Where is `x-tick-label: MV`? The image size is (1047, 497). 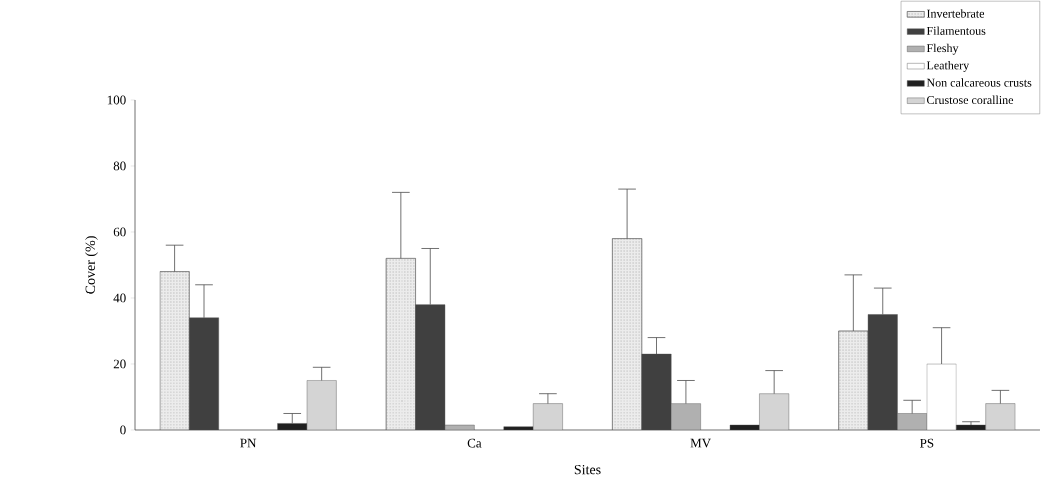
x-tick-label: MV is located at coordinates (700, 443).